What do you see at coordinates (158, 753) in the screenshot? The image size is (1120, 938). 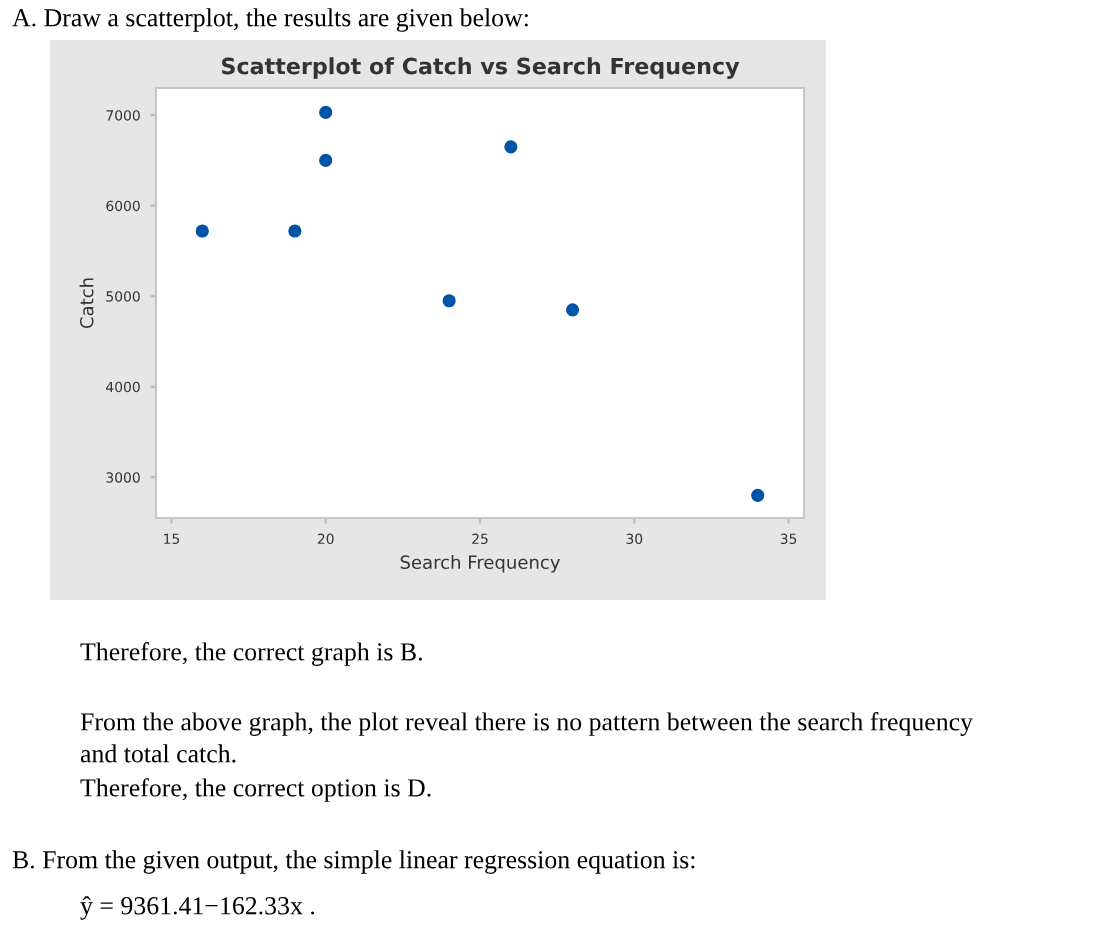 I see `text: and total catch.` at bounding box center [158, 753].